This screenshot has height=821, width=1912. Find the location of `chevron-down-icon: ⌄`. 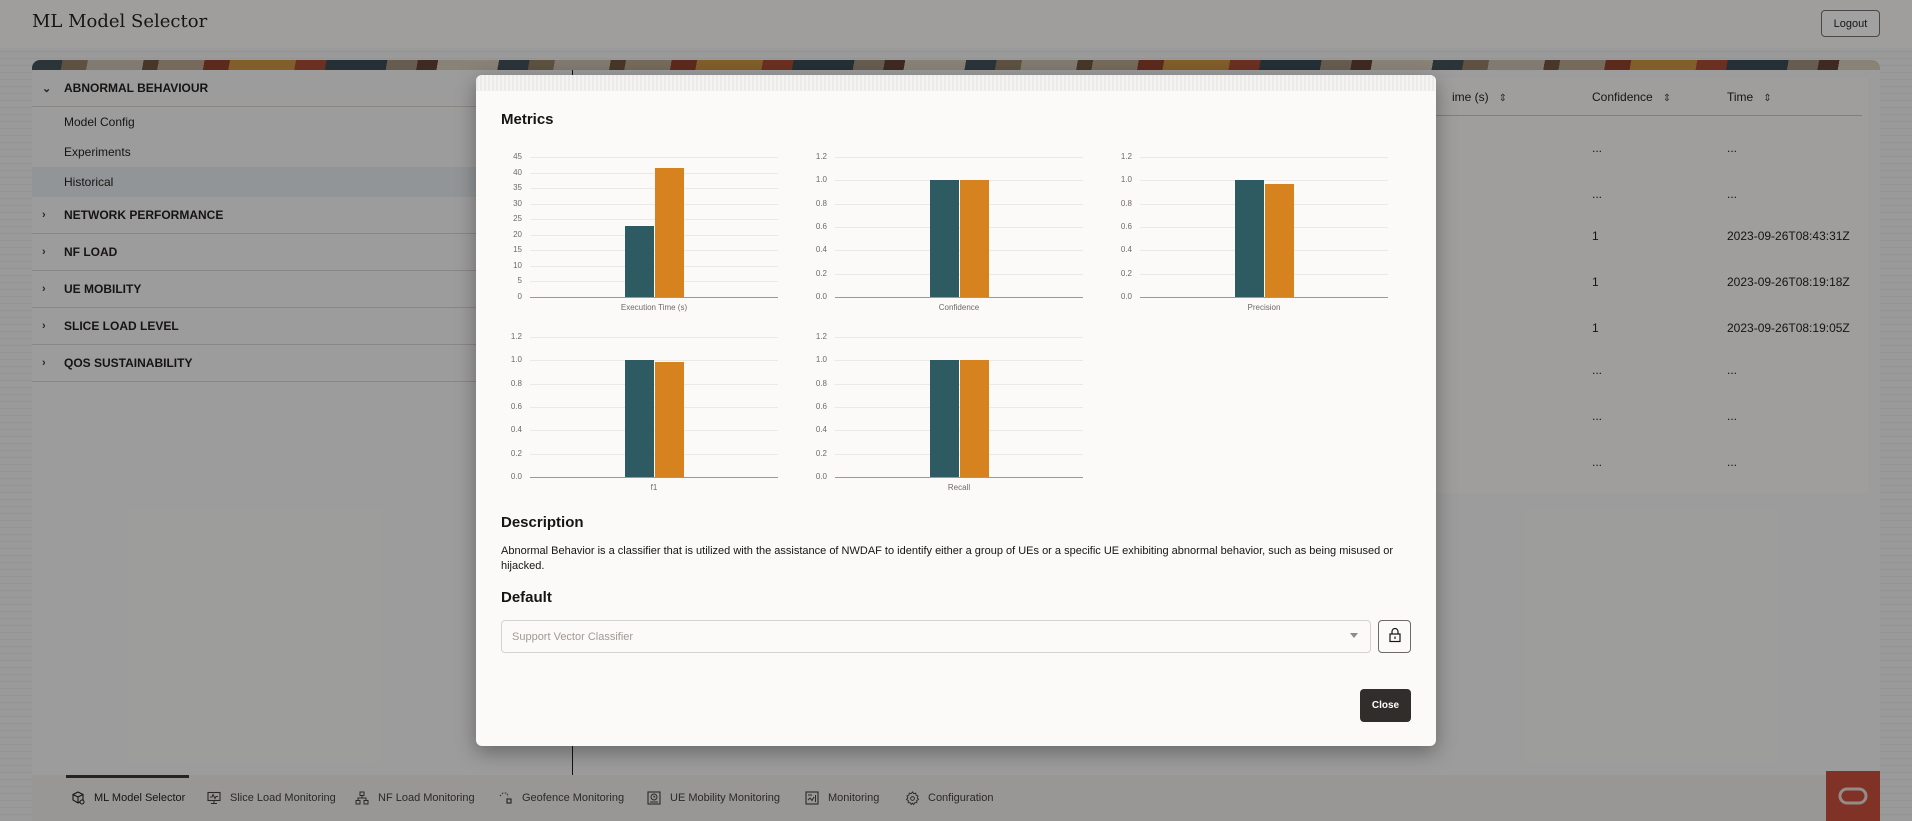

chevron-down-icon: ⌄ is located at coordinates (47, 88).